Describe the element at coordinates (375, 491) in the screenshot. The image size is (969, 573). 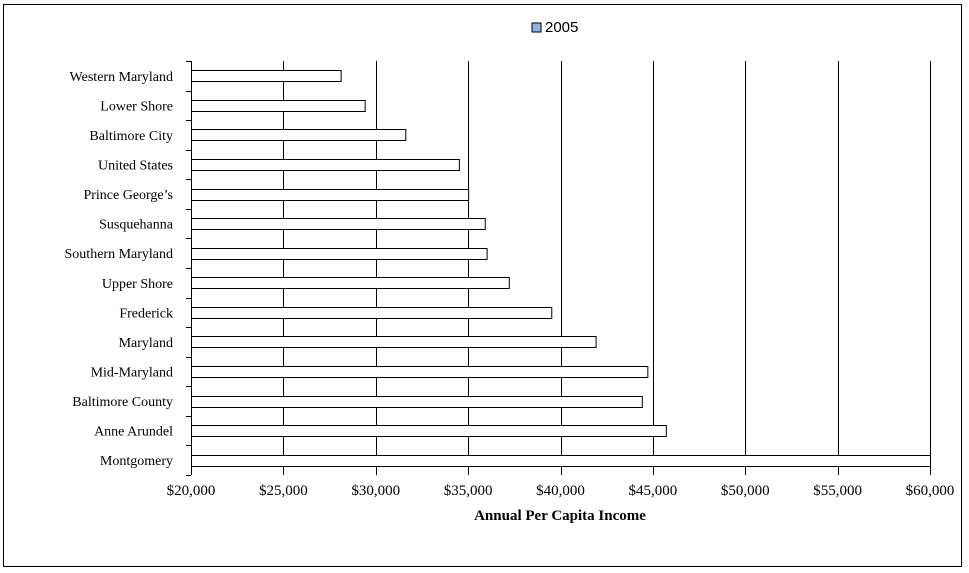
I see `x-tick-label: $30,000` at that location.